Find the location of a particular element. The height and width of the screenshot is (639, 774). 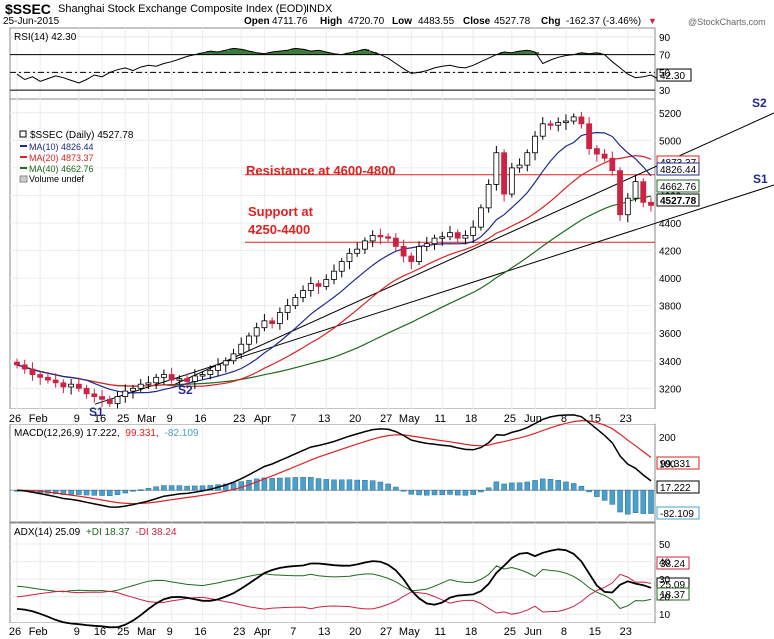

price-axis-strip is located at coordinates (327, 416).